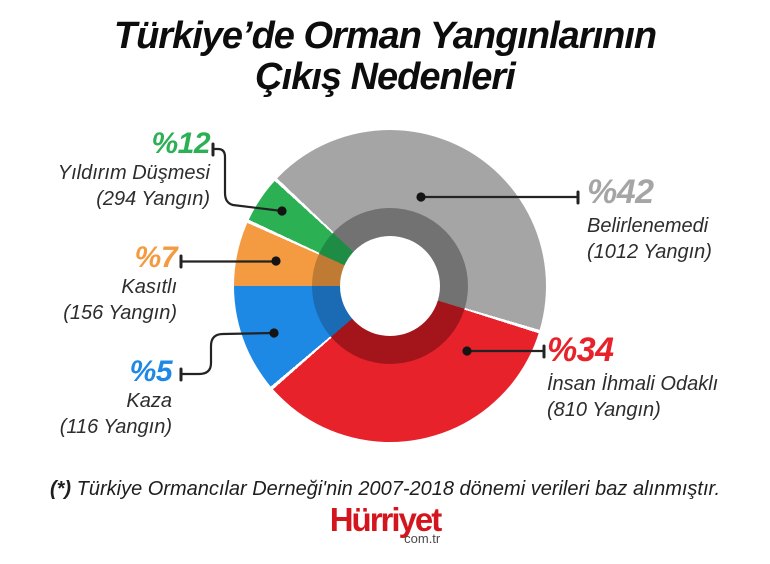 The image size is (770, 564). Describe the element at coordinates (604, 410) in the screenshot. I see `count-insan-ihmali: (810 Yangın)` at that location.